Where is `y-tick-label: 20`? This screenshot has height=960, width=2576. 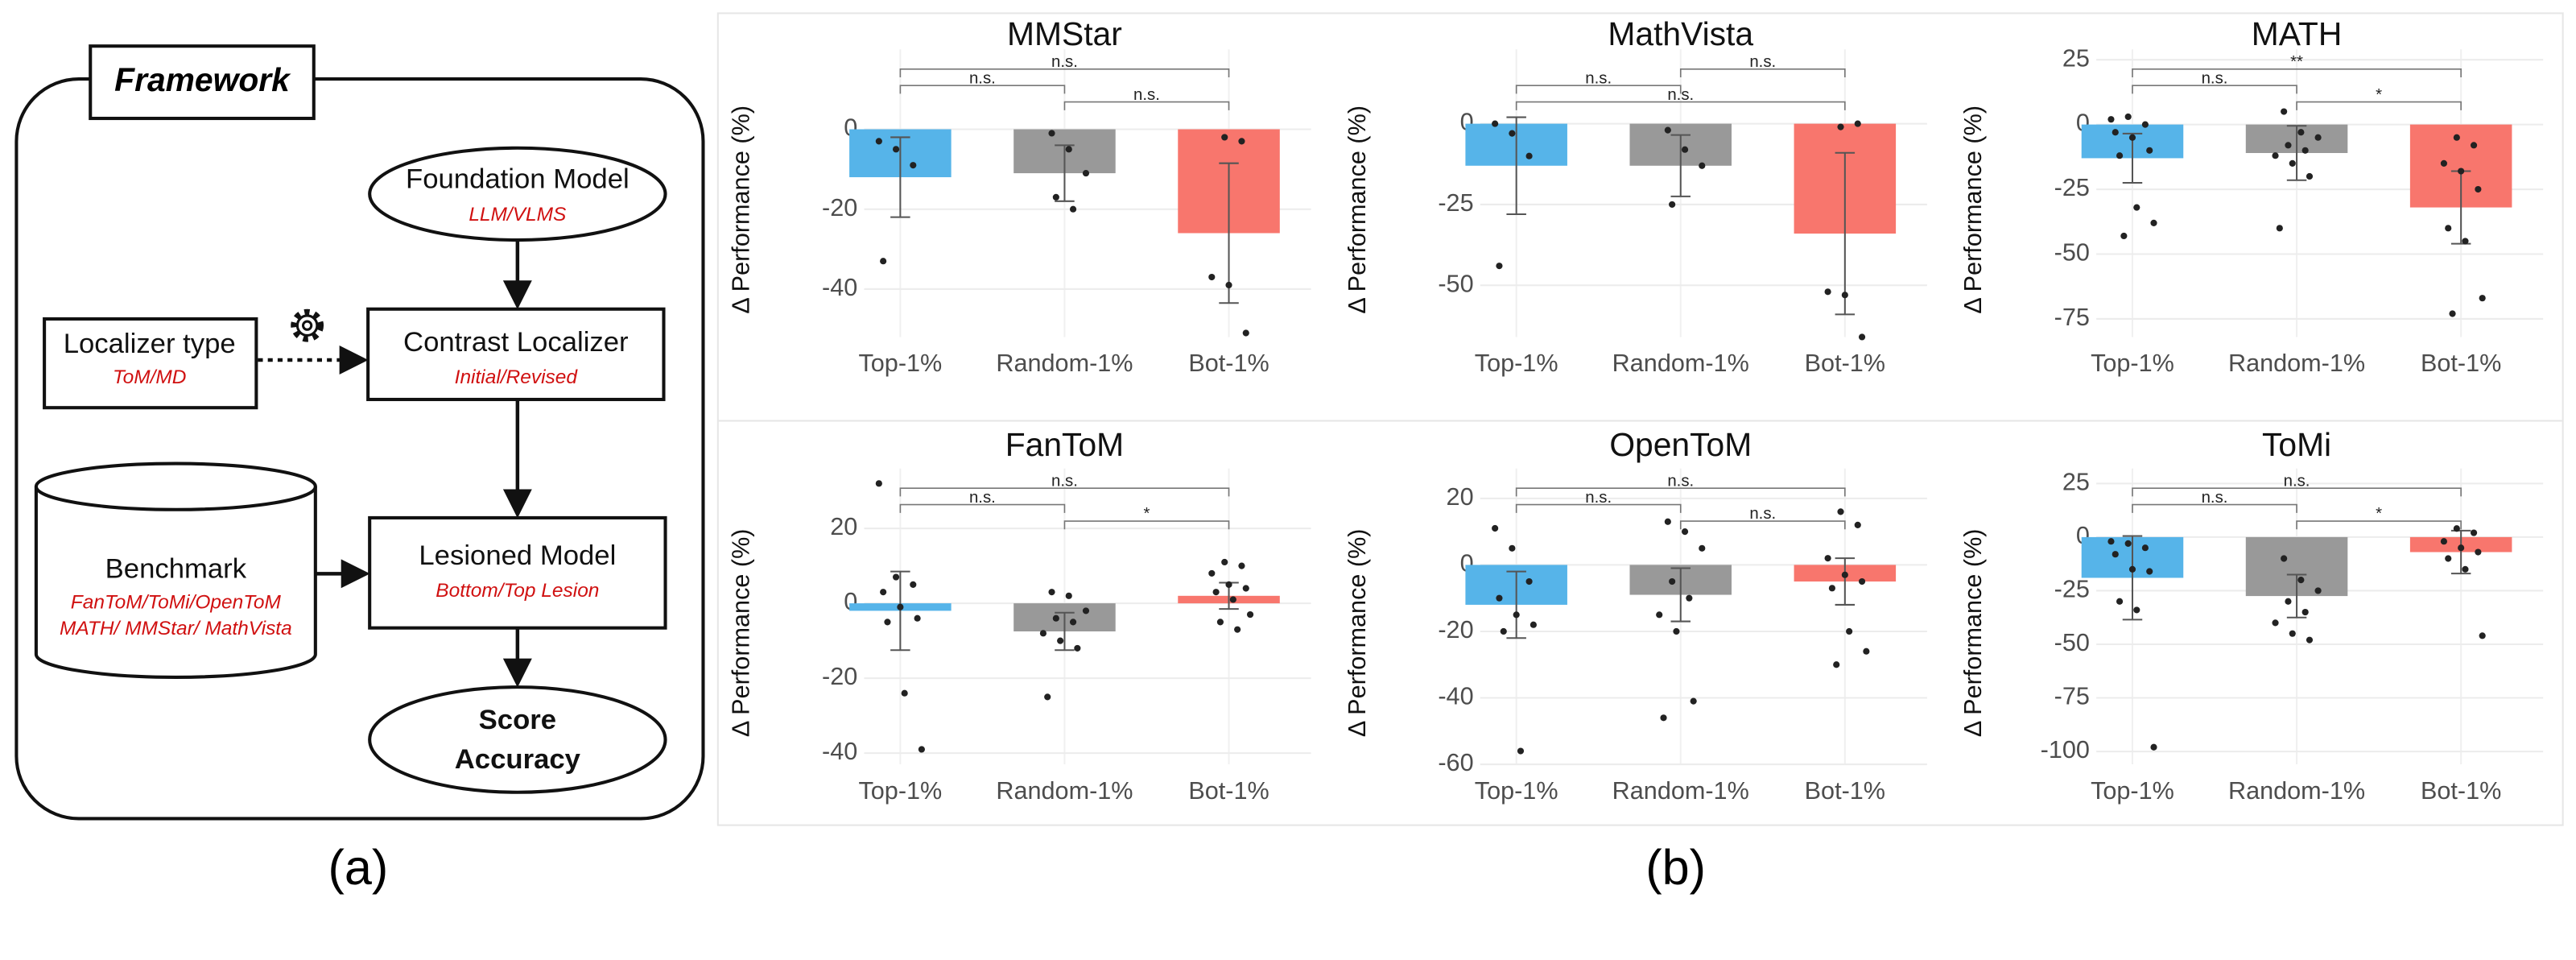
y-tick-label: 20 is located at coordinates (844, 526).